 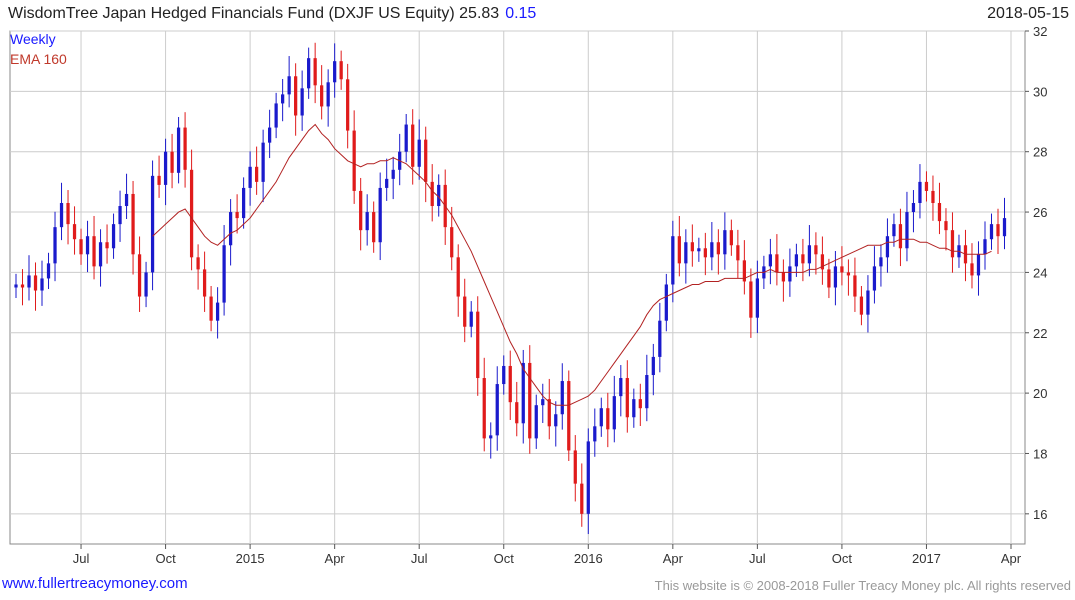 What do you see at coordinates (1028, 13) in the screenshot?
I see `chart-date: 2018-05-15` at bounding box center [1028, 13].